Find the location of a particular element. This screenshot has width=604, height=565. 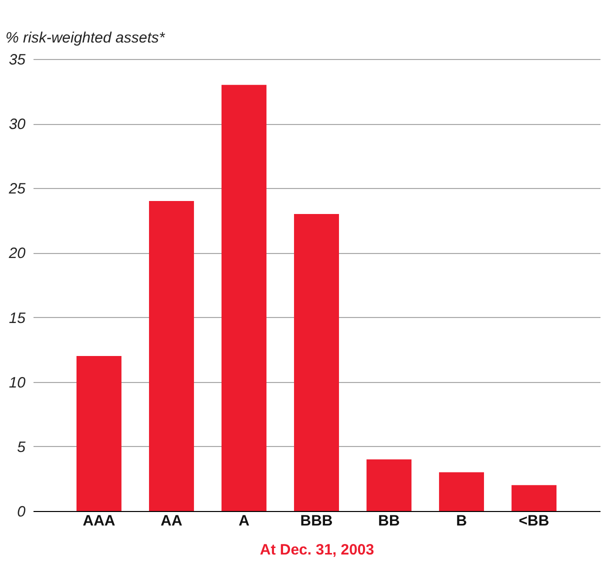

y-tick-label: 10 is located at coordinates (17, 383).